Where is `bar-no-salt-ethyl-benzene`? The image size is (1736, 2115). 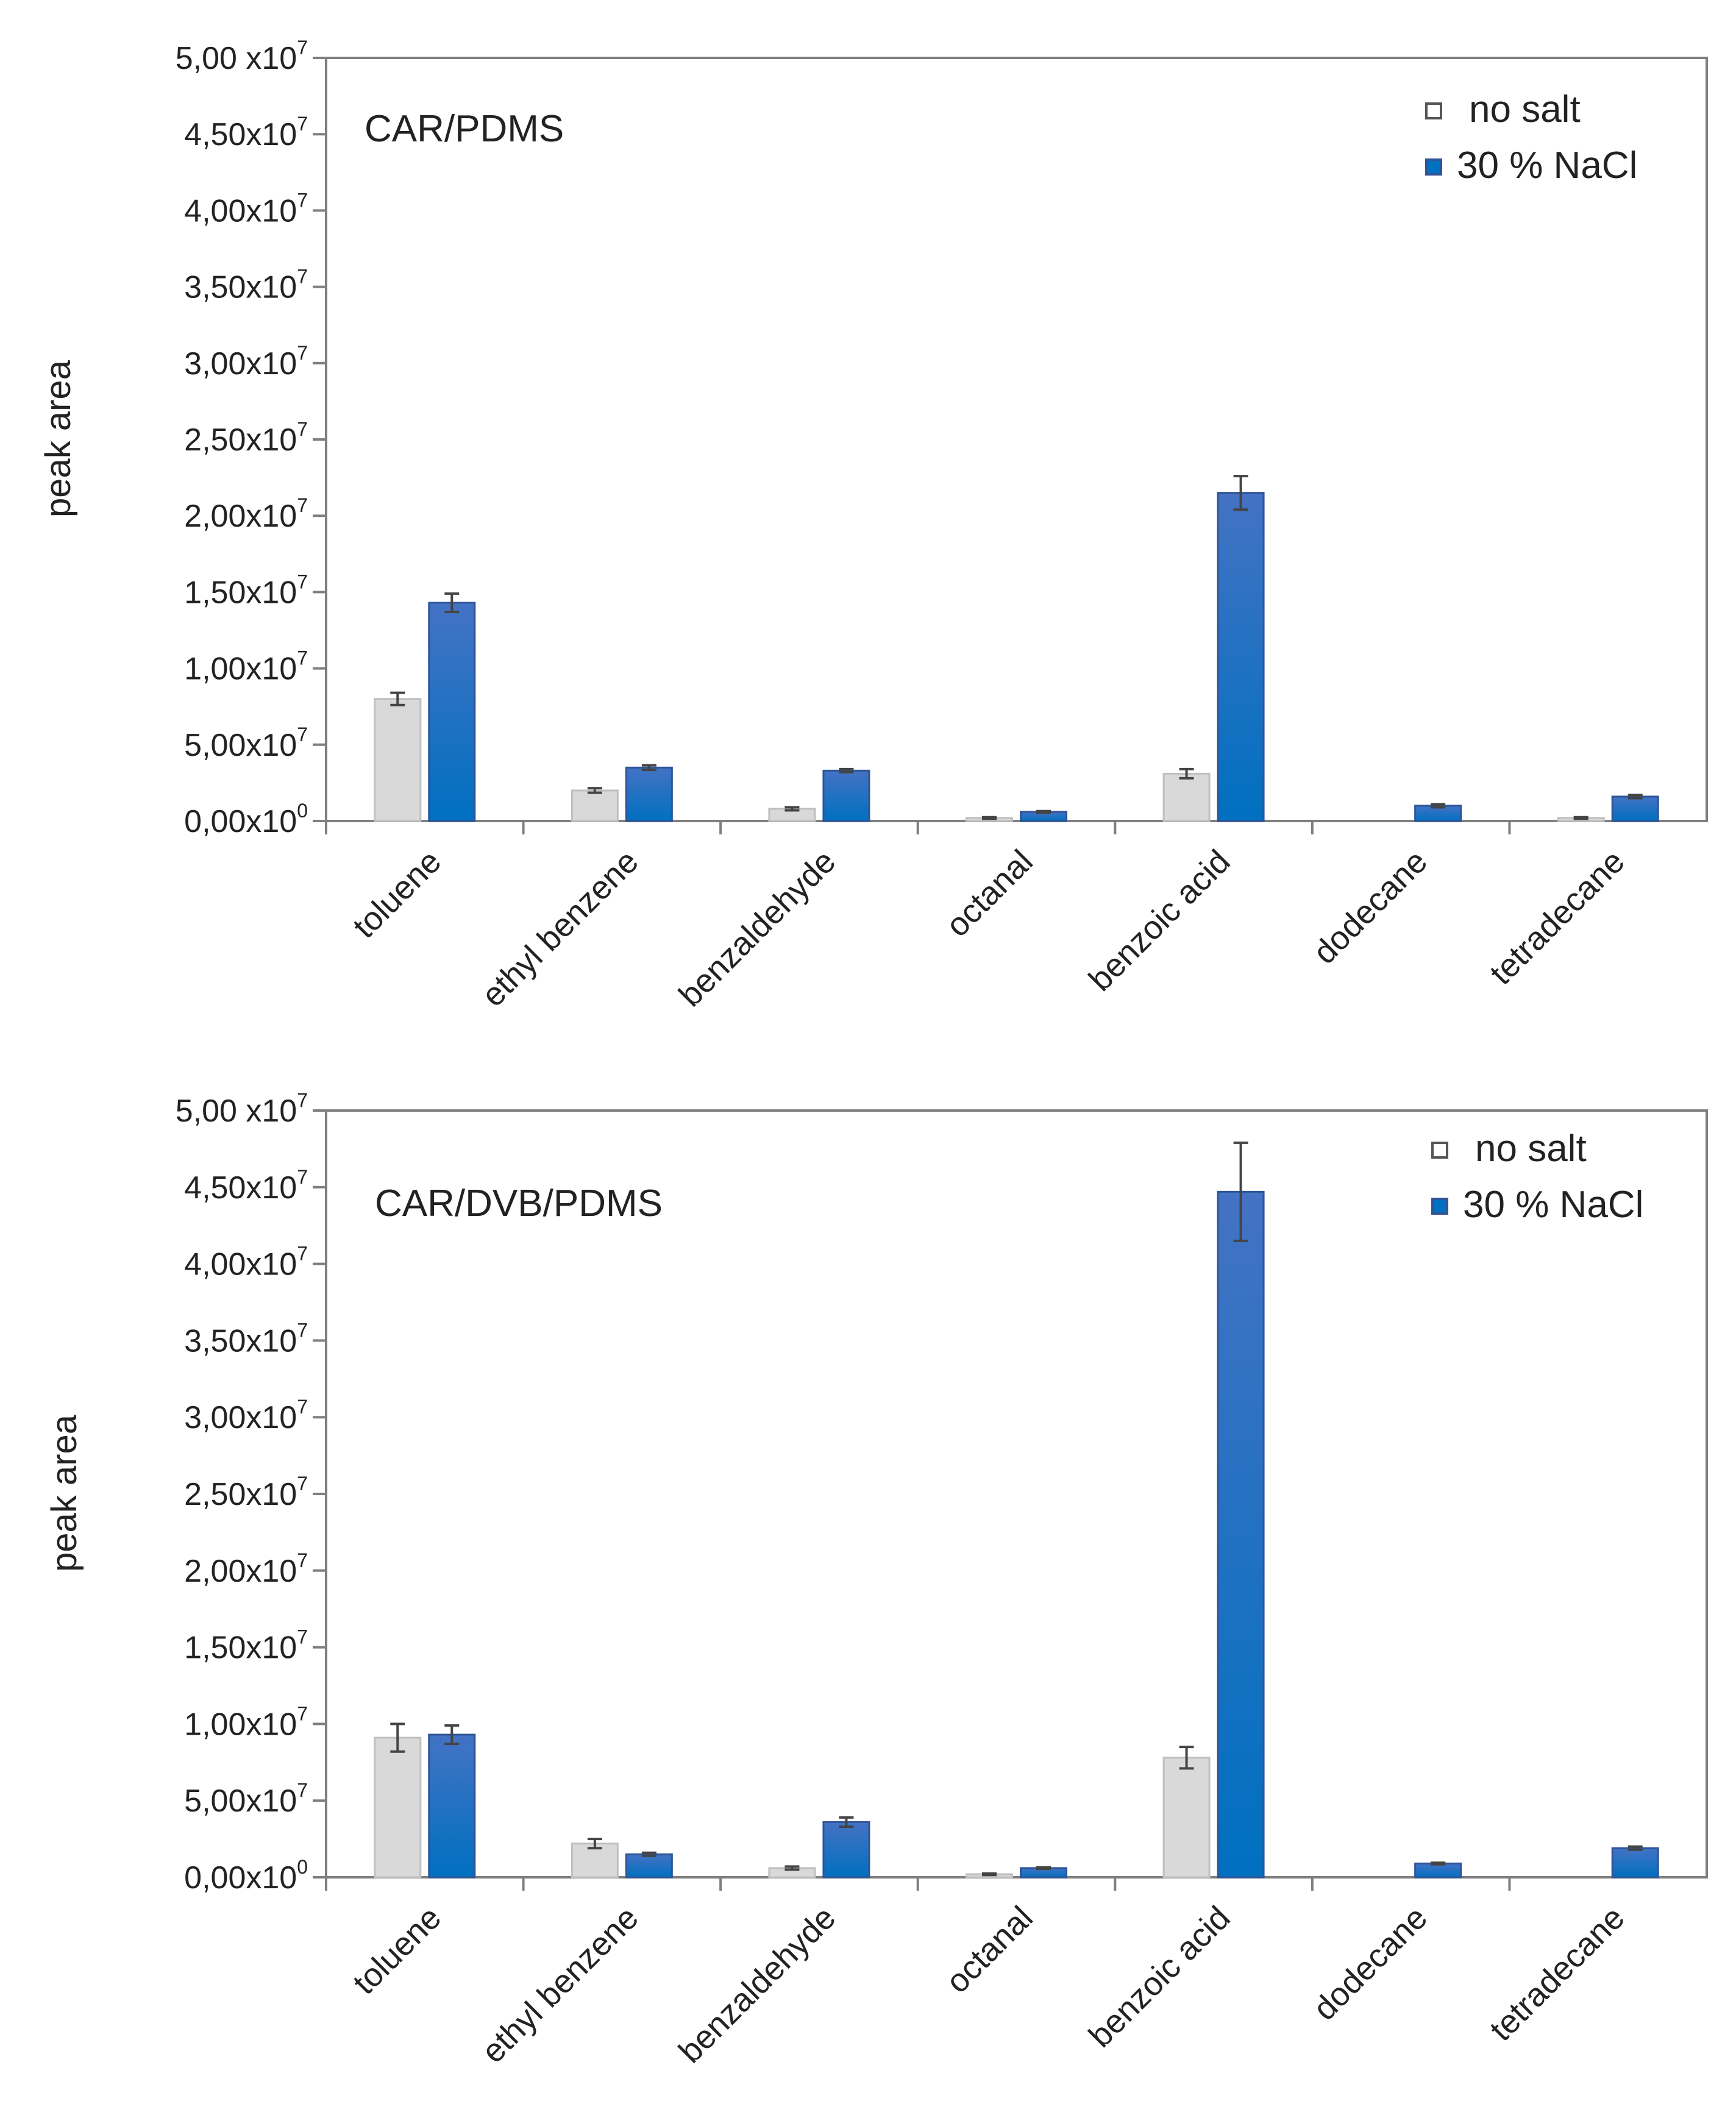
bar-no-salt-ethyl-benzene is located at coordinates (595, 805).